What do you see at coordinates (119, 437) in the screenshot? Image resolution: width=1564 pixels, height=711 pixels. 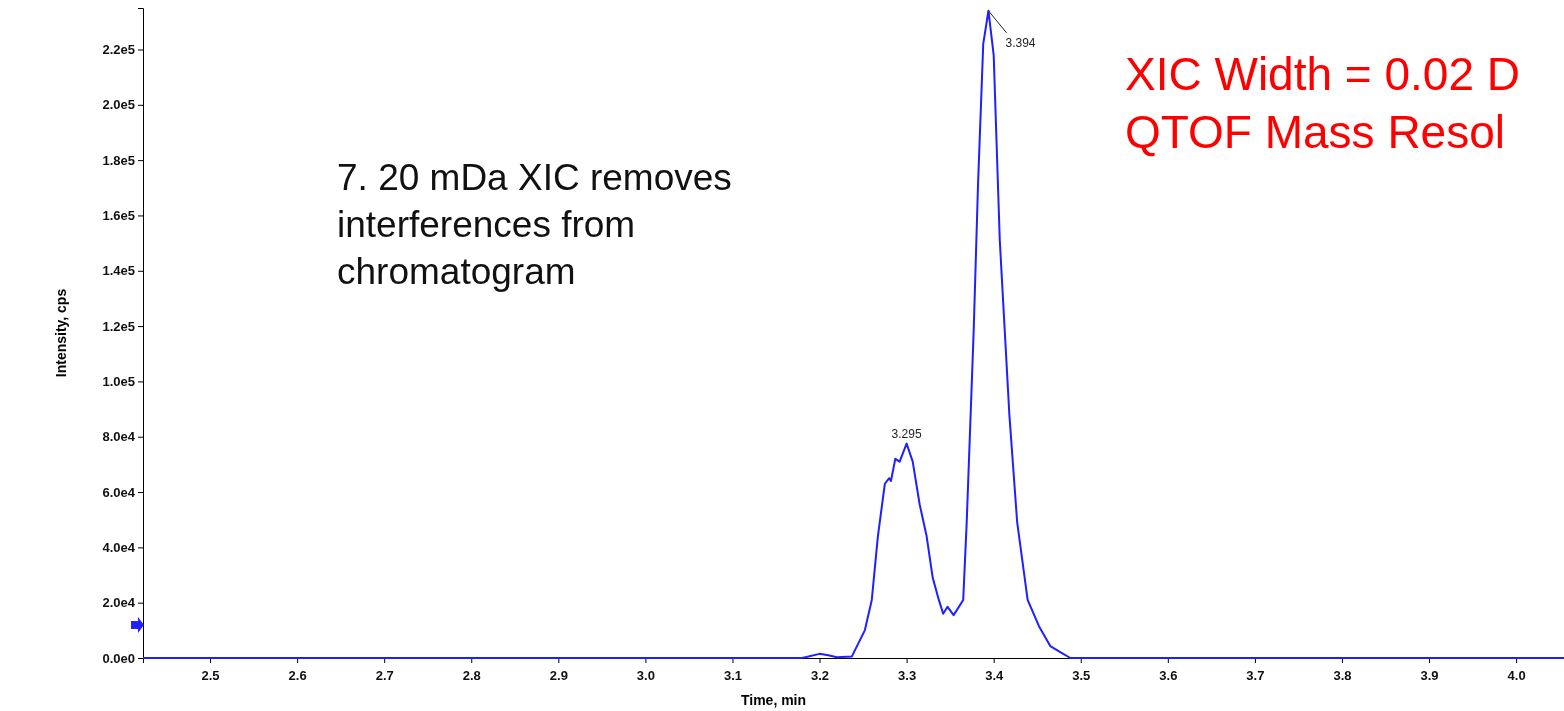 I see `y-tick-label: 8.0e4` at bounding box center [119, 437].